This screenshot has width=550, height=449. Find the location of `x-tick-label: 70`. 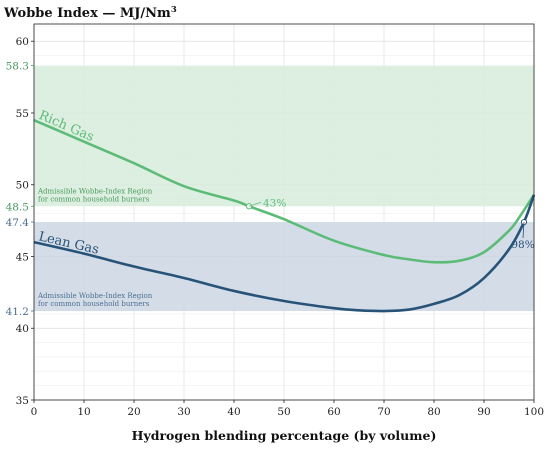

x-tick-label: 70 is located at coordinates (383, 412).